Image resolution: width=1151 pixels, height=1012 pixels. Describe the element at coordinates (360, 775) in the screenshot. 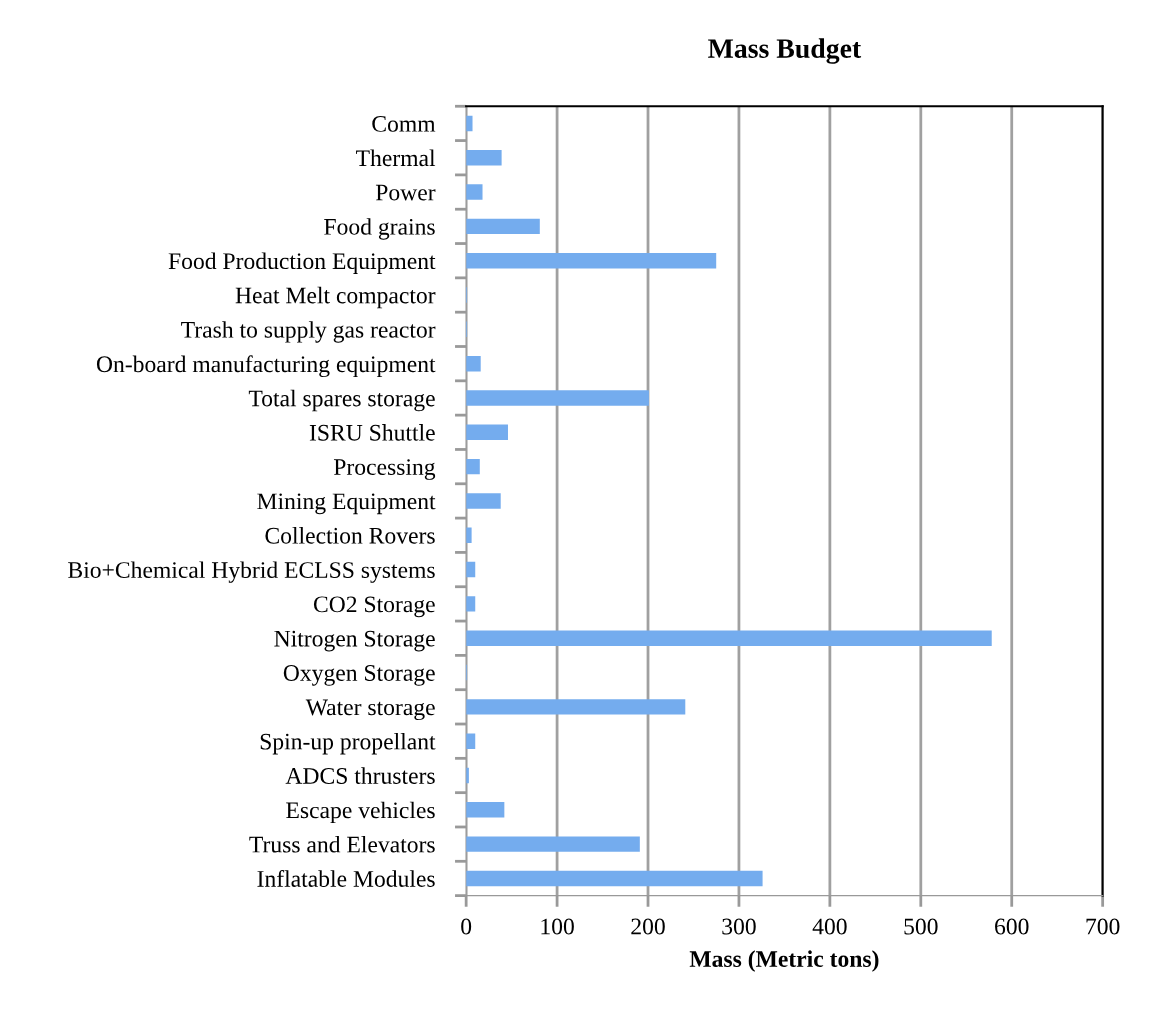

I see `y-tick-label: ADCS thrusters` at that location.